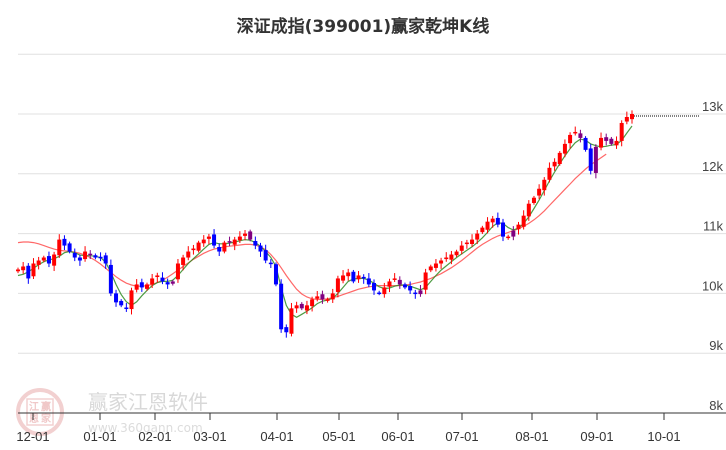 Image resolution: width=726 pixels, height=450 pixels. What do you see at coordinates (461, 436) in the screenshot?
I see `x-tick-label: 07-01` at bounding box center [461, 436].